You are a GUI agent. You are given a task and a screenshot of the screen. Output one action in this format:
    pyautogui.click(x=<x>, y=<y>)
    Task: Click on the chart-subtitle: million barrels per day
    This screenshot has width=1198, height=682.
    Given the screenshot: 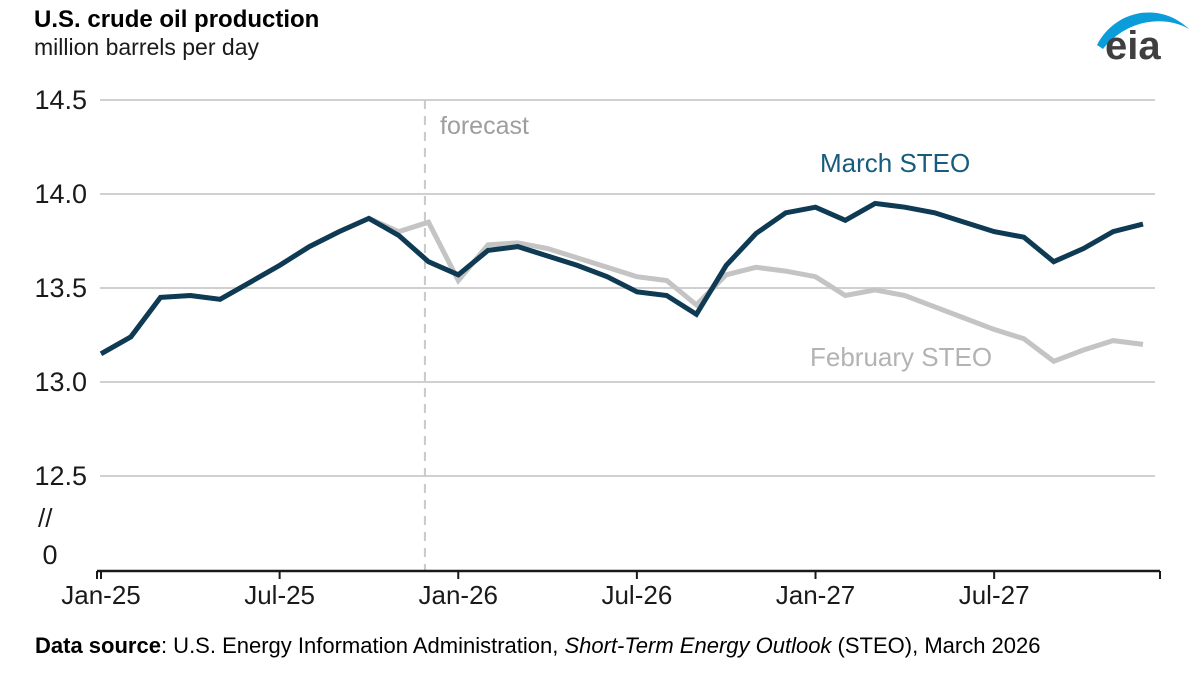 What is the action you would take?
    pyautogui.click(x=146, y=47)
    